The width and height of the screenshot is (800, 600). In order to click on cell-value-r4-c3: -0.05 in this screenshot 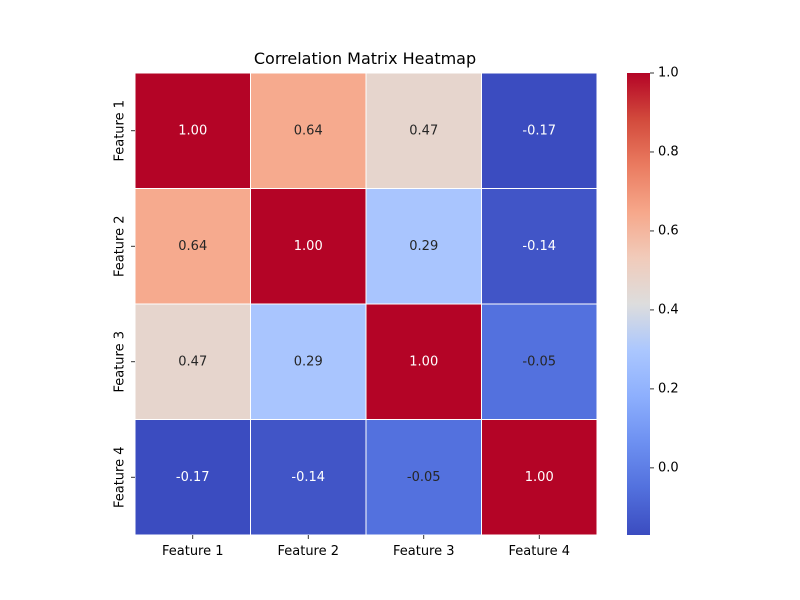, I will do `click(424, 477)`.